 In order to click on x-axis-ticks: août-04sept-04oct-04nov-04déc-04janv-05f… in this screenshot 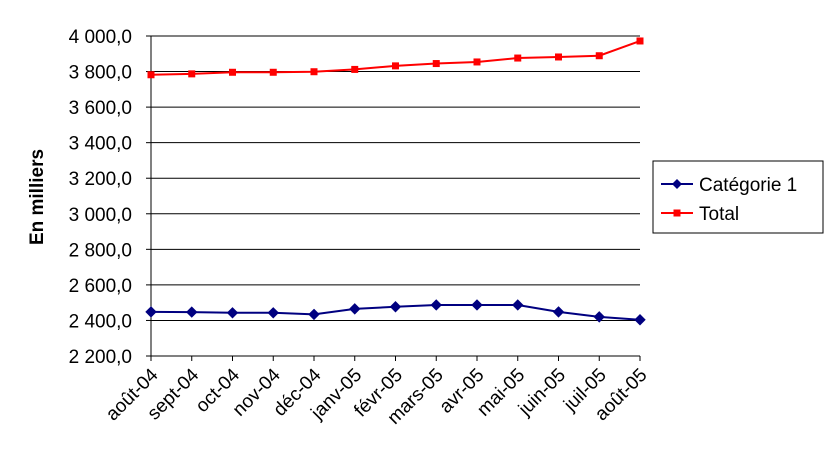, I will do `click(377, 392)`.